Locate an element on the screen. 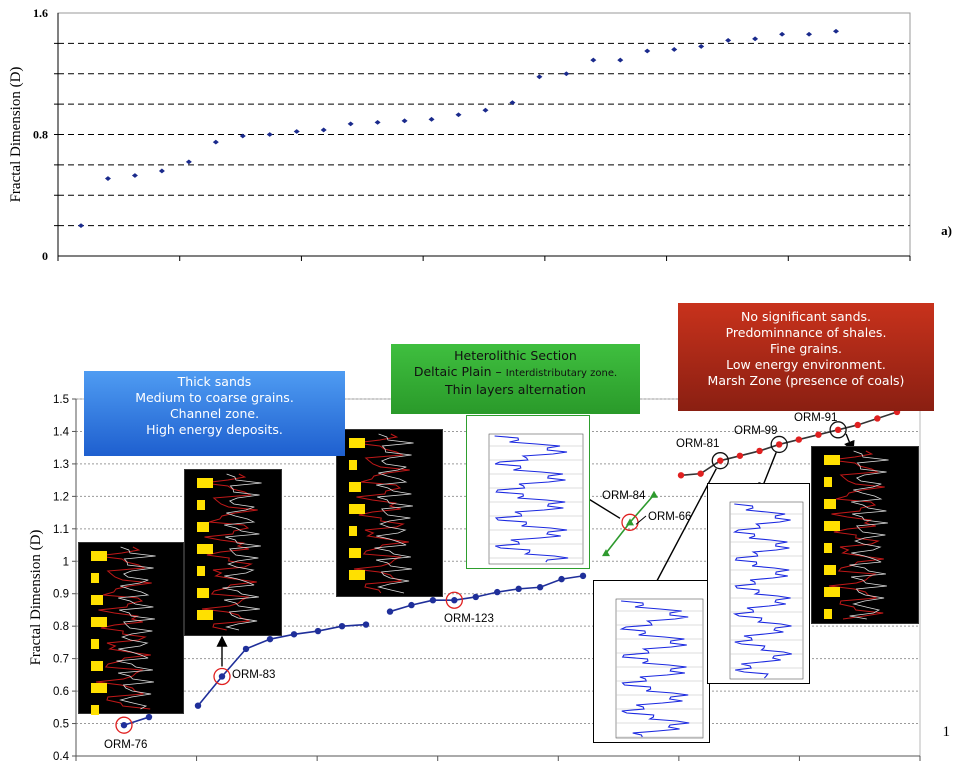 The image size is (954, 764). chart-b-annotation-label: ORM-76 is located at coordinates (125, 745).